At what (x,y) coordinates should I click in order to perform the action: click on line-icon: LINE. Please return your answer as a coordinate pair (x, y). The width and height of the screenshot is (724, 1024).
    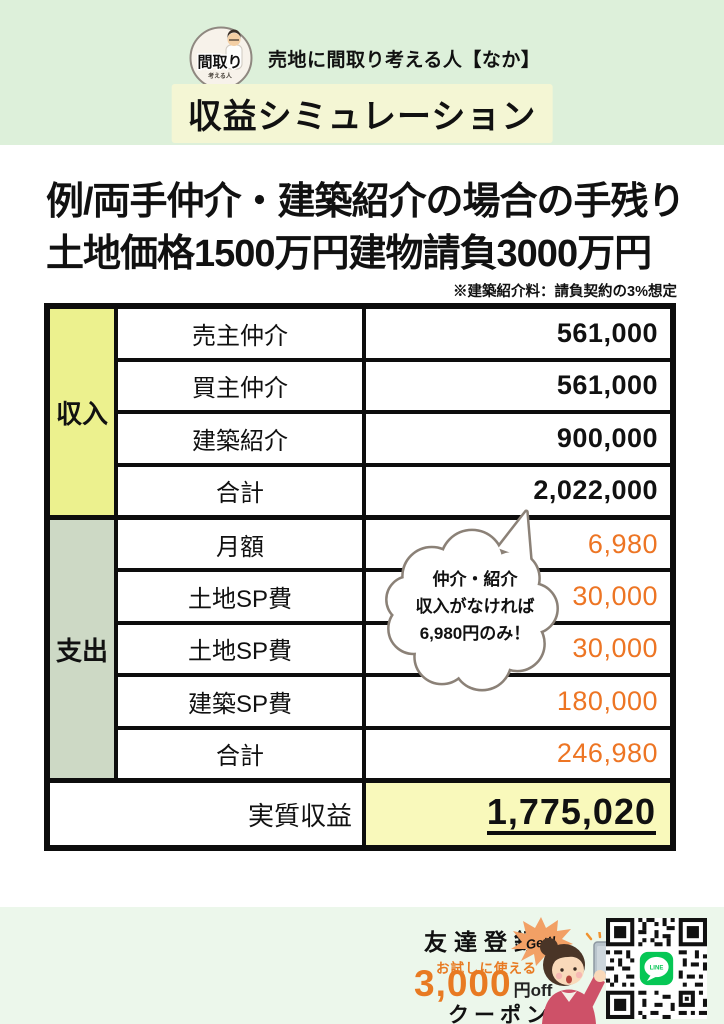
    Looking at the image, I should click on (656, 968).